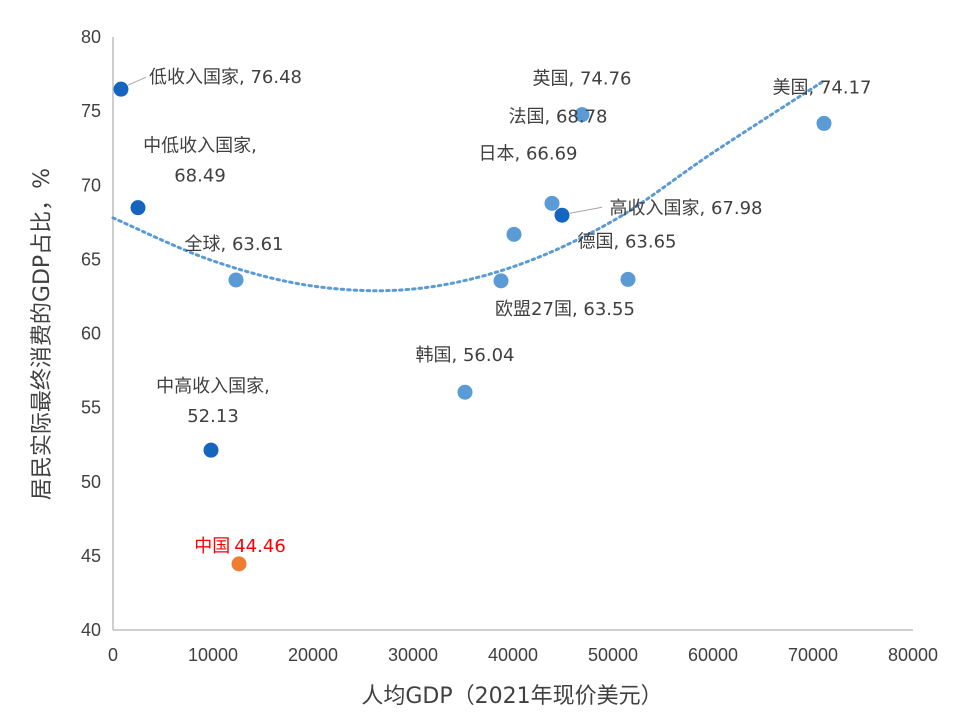 This screenshot has height=722, width=960. What do you see at coordinates (200, 146) in the screenshot?
I see `data-label-中低收入国家: 中低收入国家,` at bounding box center [200, 146].